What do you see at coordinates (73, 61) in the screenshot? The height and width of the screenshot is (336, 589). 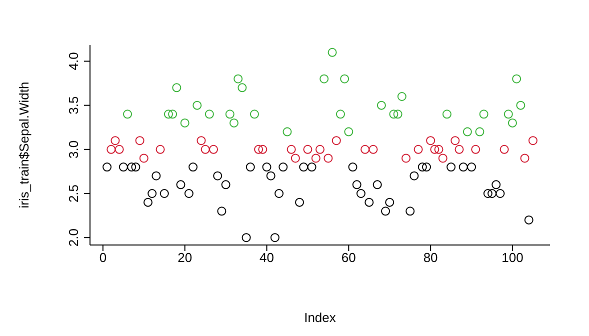 I see `y-tick-label: 4.0` at bounding box center [73, 61].